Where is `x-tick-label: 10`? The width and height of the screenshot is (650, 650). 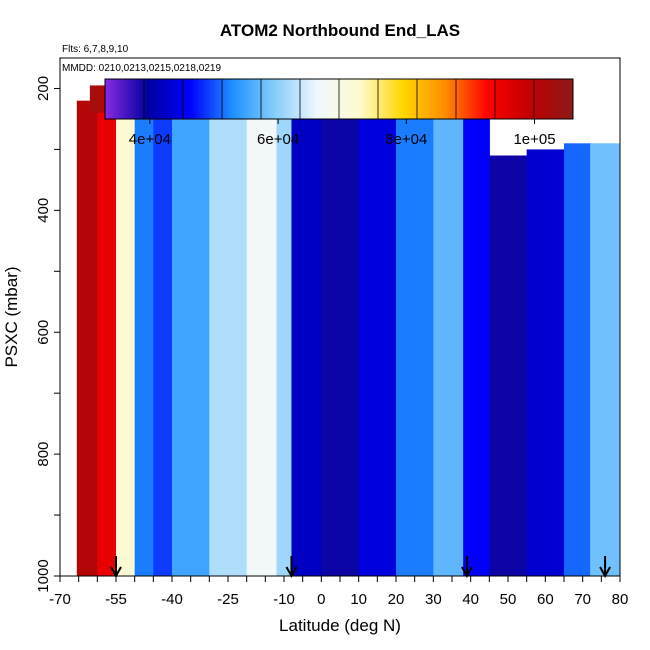 x-tick-label: 10 is located at coordinates (358, 599).